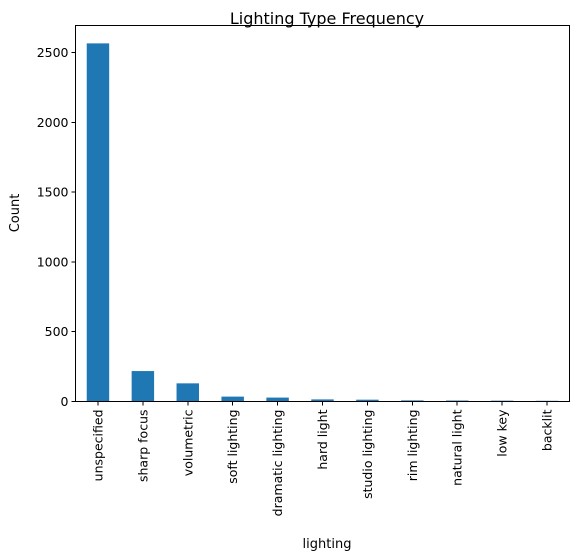  Describe the element at coordinates (98, 222) in the screenshot. I see `bar-unspecified` at that location.